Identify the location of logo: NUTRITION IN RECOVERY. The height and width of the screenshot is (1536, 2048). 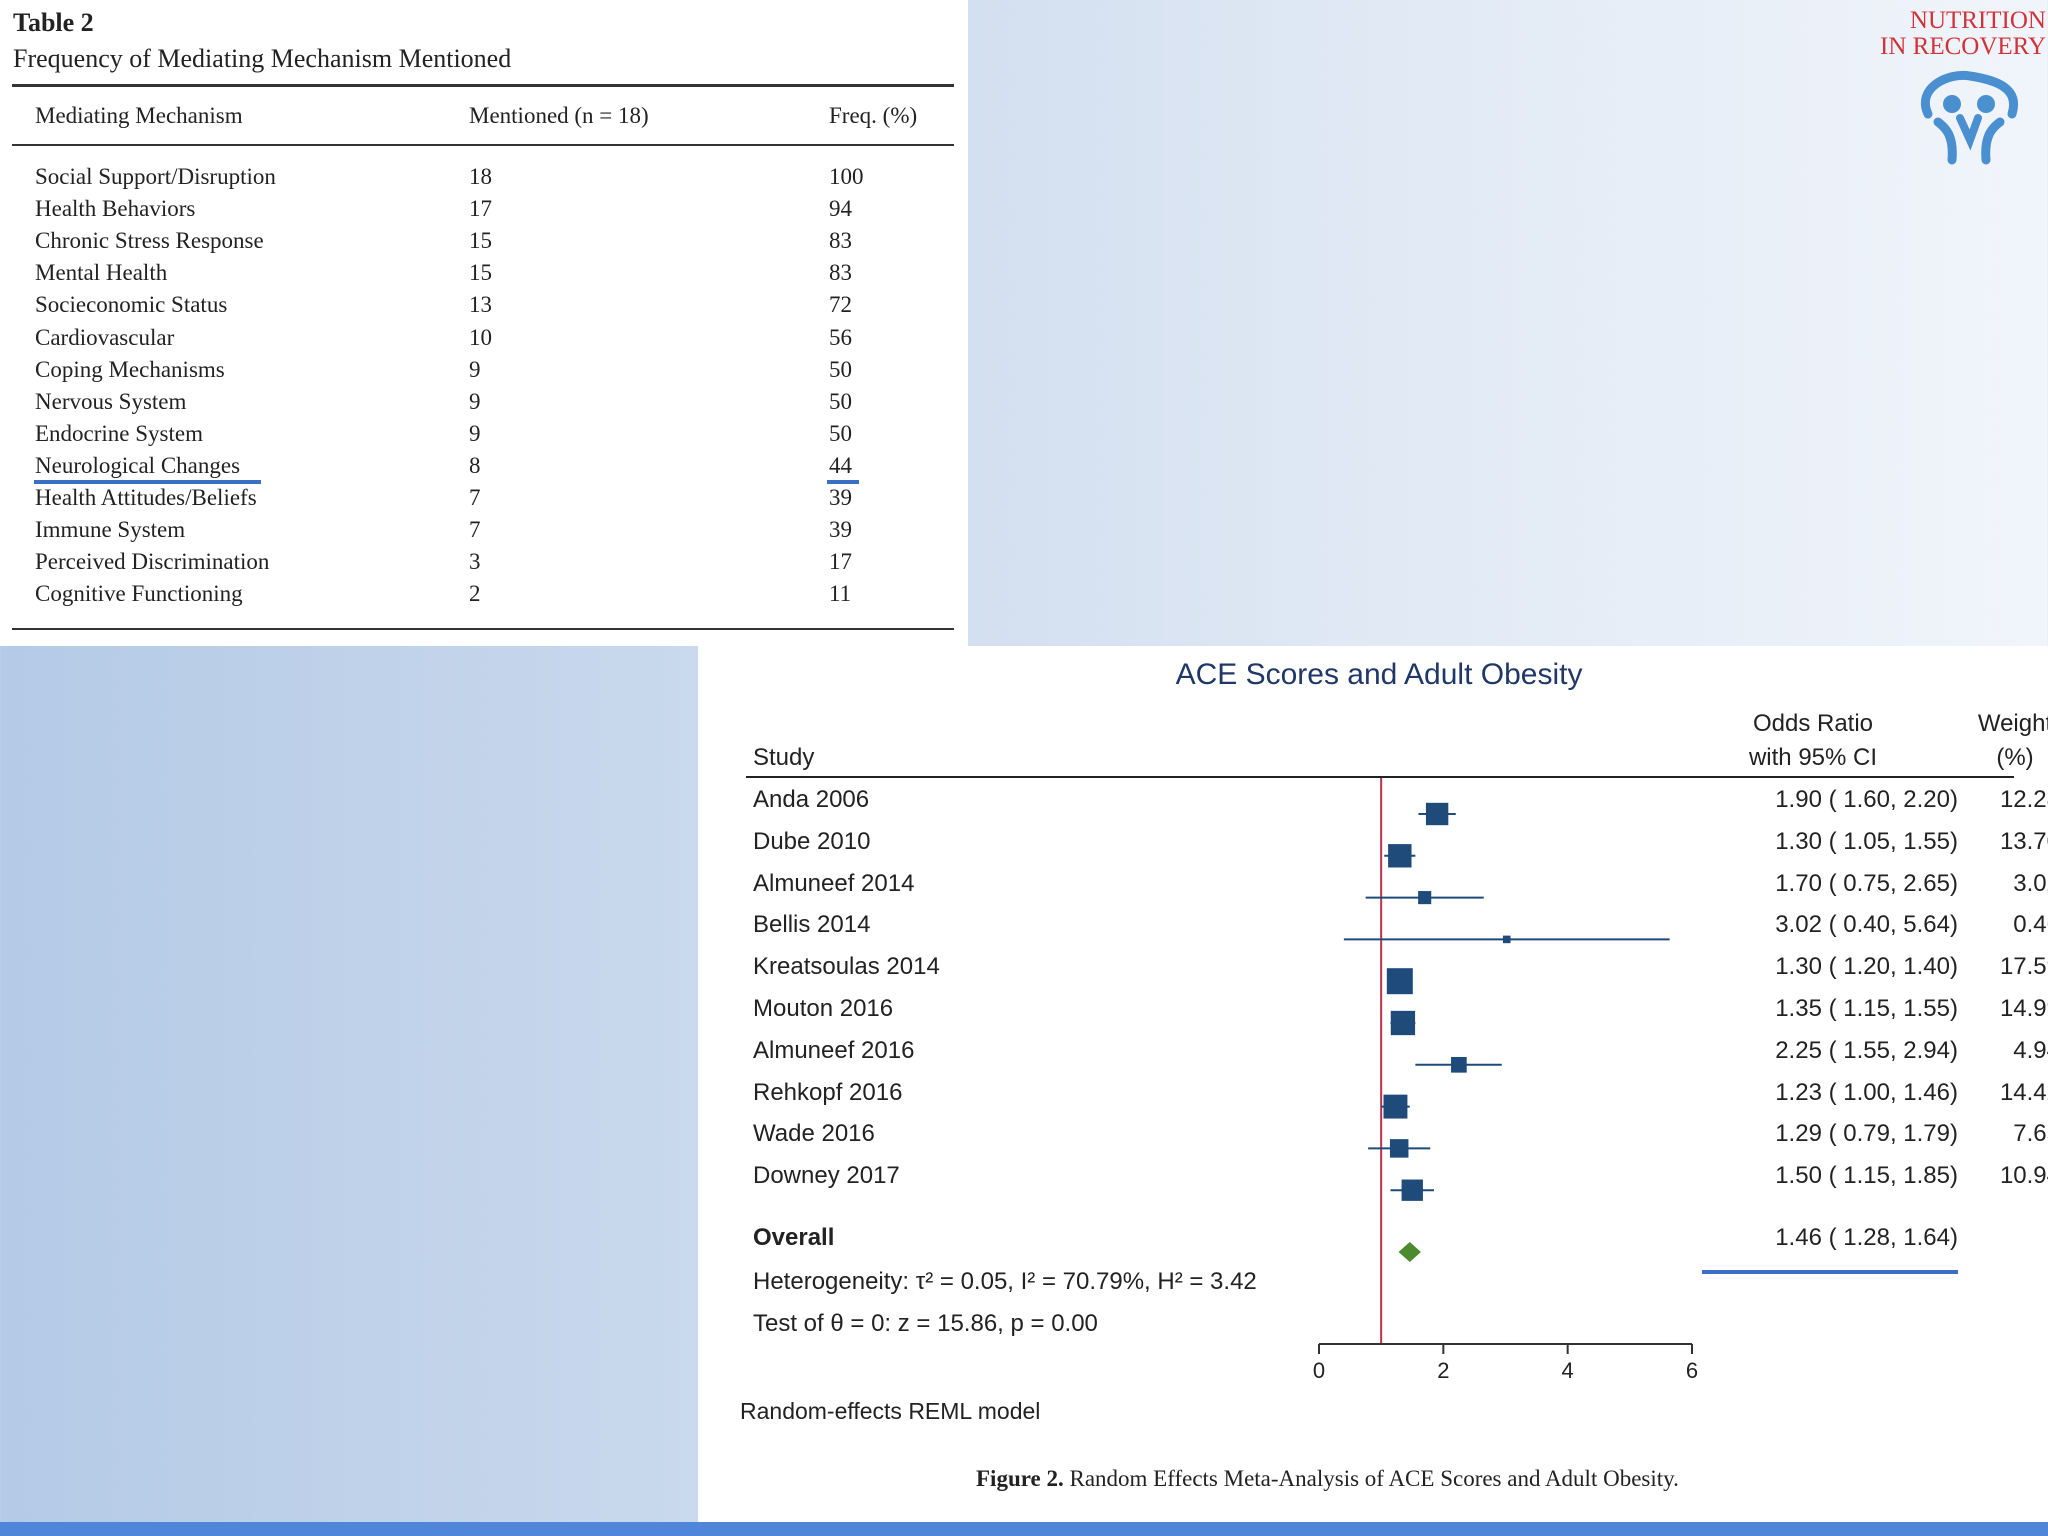
(1959, 86).